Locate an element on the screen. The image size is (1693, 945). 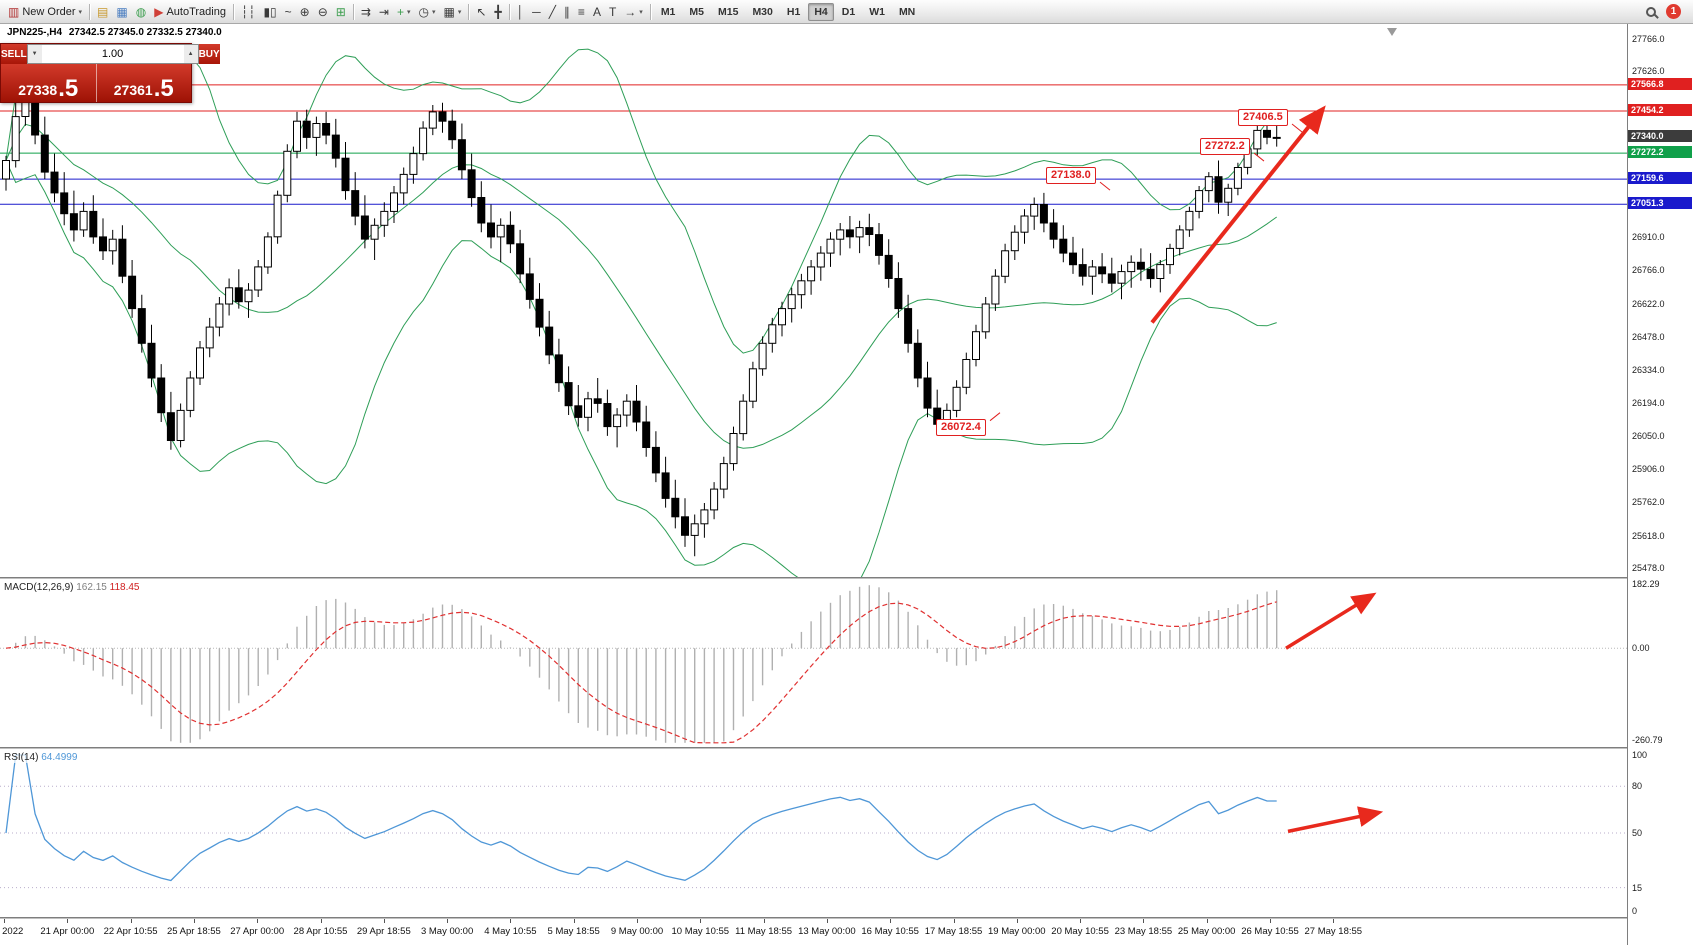
candlestick-mode-icon: ▮▯ is located at coordinates (270, 11).